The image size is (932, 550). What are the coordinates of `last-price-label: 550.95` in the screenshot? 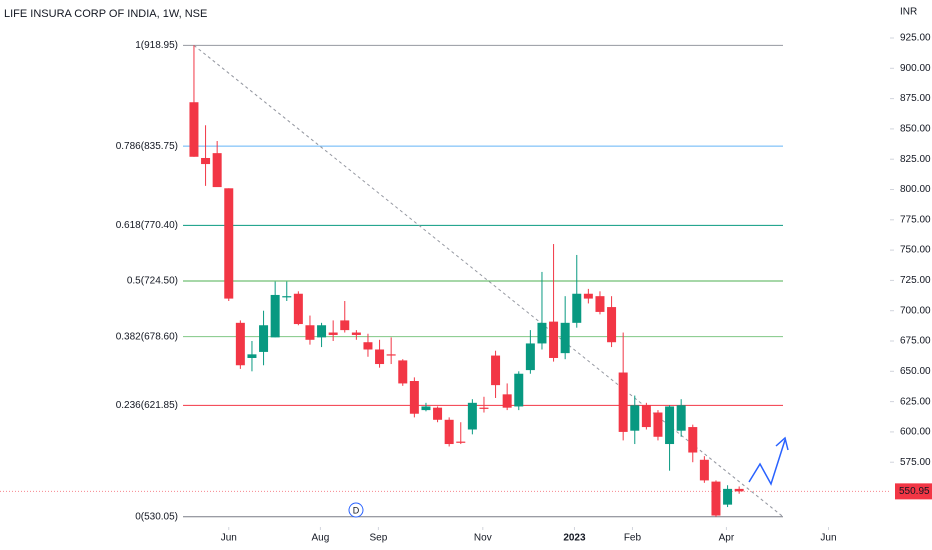 It's located at (914, 491).